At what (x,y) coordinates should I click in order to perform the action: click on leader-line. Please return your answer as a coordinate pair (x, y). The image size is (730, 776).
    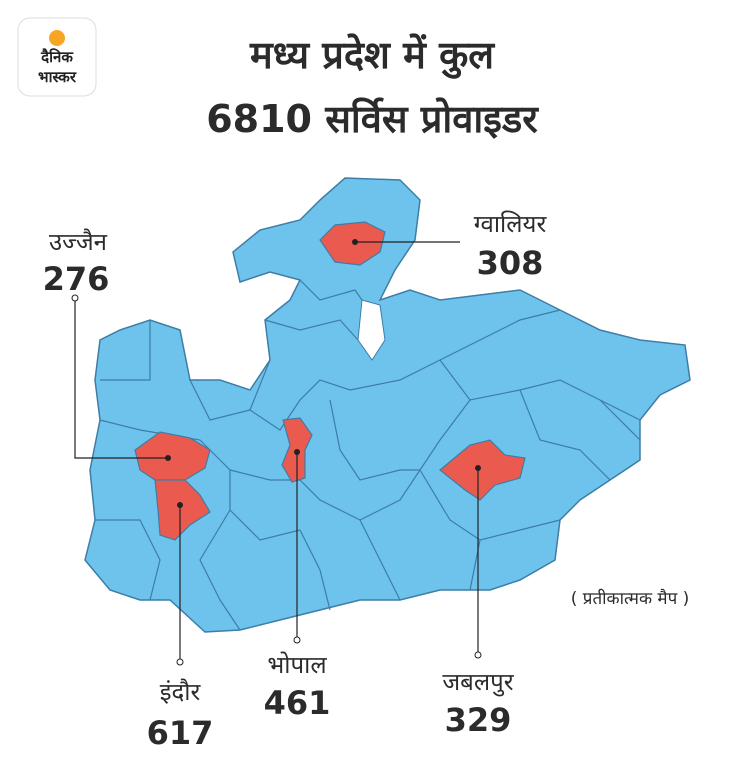
    Looking at the image, I should click on (121, 378).